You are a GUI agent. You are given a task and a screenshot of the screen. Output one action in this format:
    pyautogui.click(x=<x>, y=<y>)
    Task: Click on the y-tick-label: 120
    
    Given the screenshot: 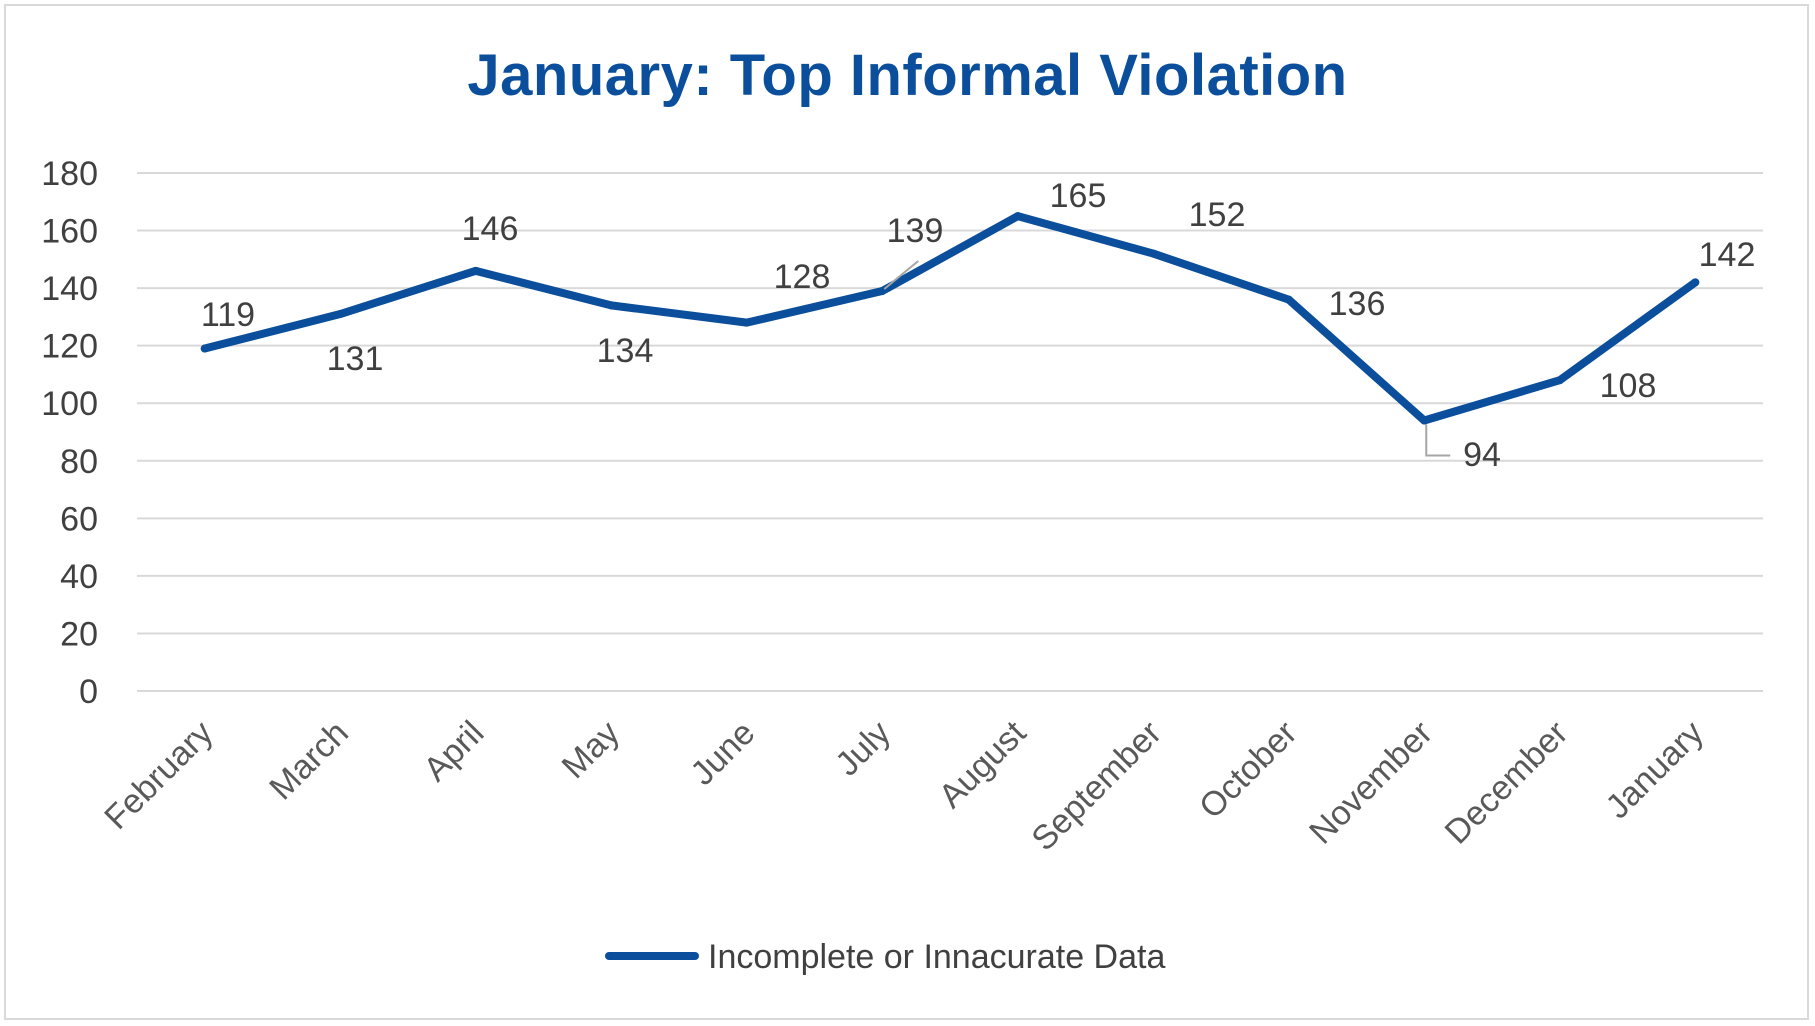 What is the action you would take?
    pyautogui.click(x=69, y=347)
    